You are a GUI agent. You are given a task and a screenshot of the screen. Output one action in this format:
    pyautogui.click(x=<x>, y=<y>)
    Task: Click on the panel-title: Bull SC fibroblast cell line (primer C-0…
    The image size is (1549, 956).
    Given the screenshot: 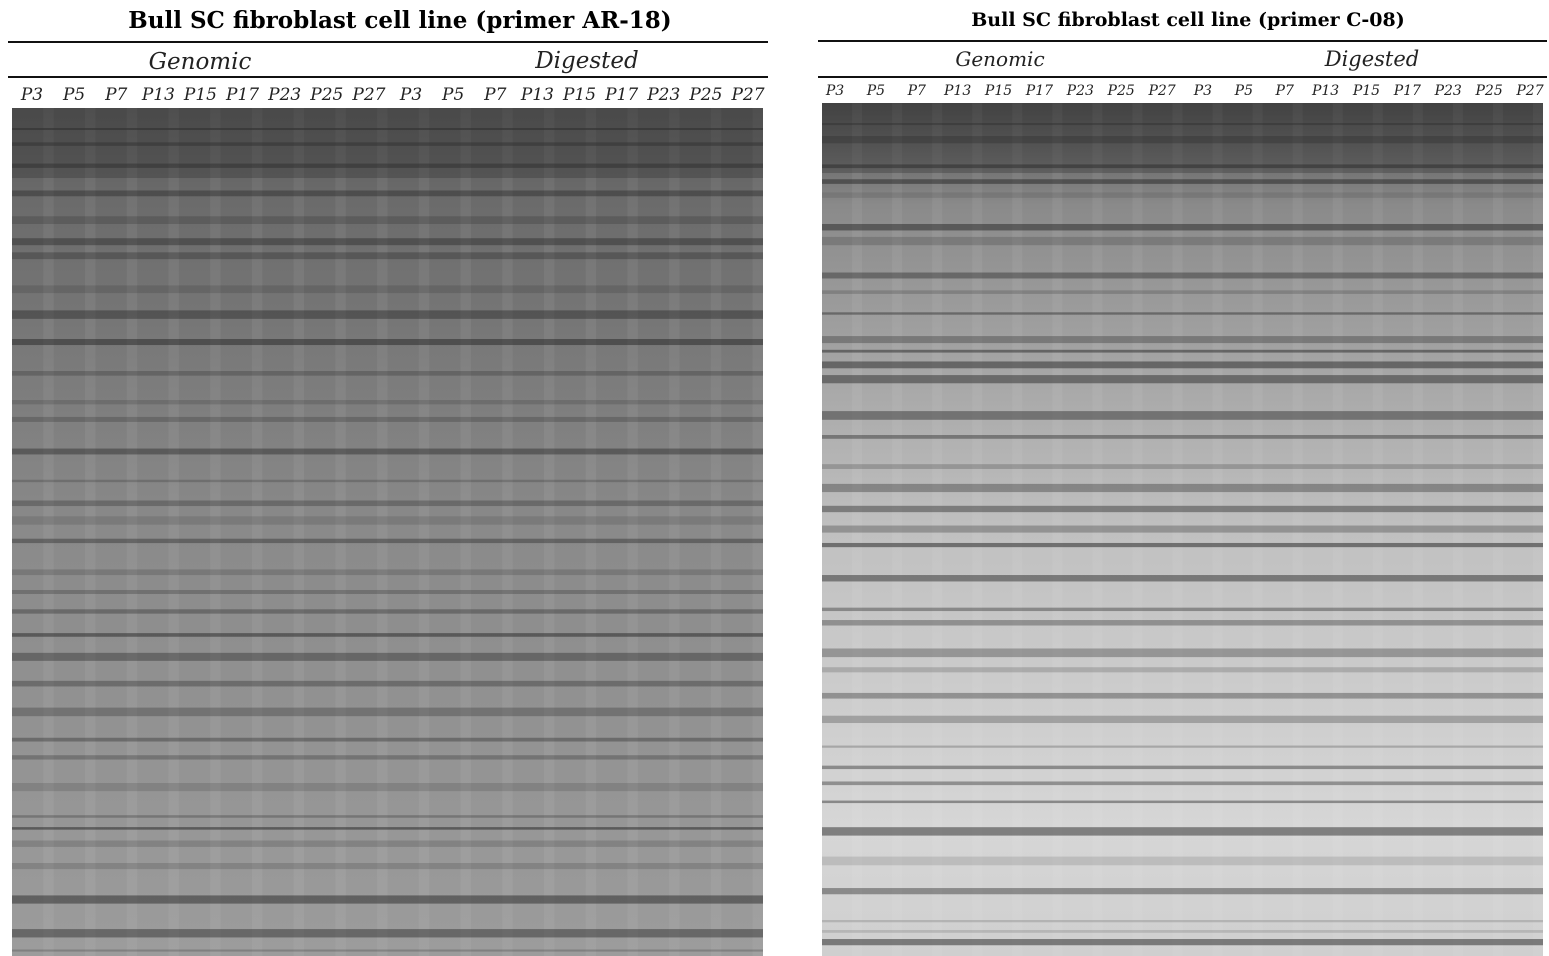 What is the action you would take?
    pyautogui.click(x=1187, y=20)
    